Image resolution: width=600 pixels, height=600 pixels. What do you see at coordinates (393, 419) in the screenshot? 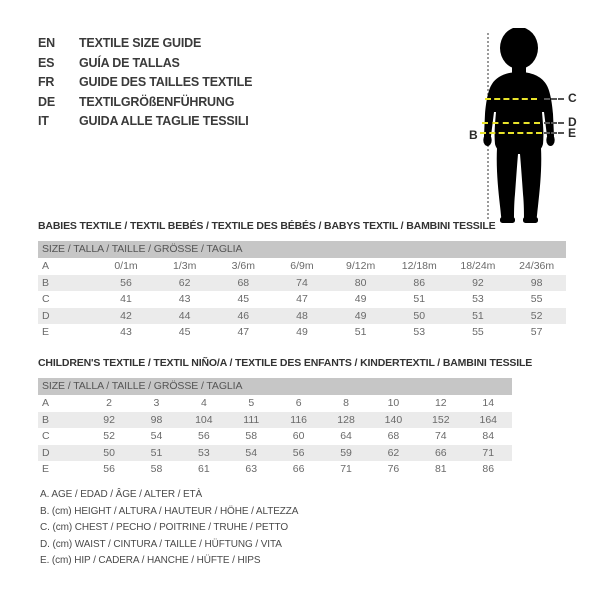
I see `cell: 140` at bounding box center [393, 419].